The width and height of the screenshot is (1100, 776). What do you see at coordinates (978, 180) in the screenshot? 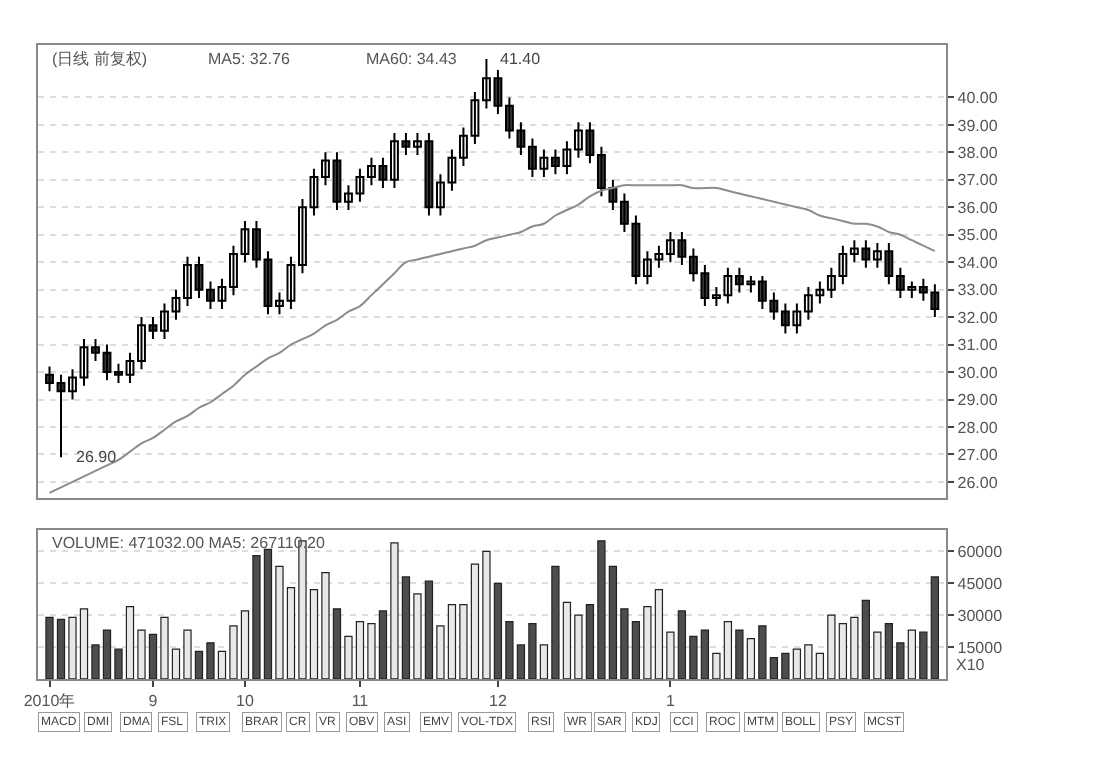
I see `y-tick-label: 37.00` at bounding box center [978, 180].